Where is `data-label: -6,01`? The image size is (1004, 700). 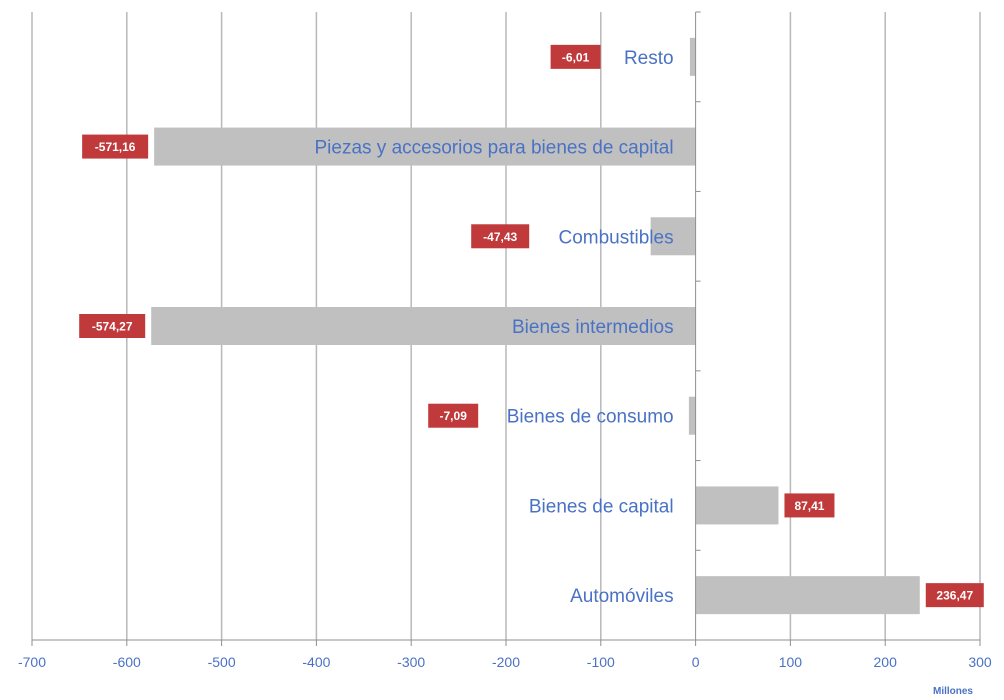 data-label: -6,01 is located at coordinates (576, 57).